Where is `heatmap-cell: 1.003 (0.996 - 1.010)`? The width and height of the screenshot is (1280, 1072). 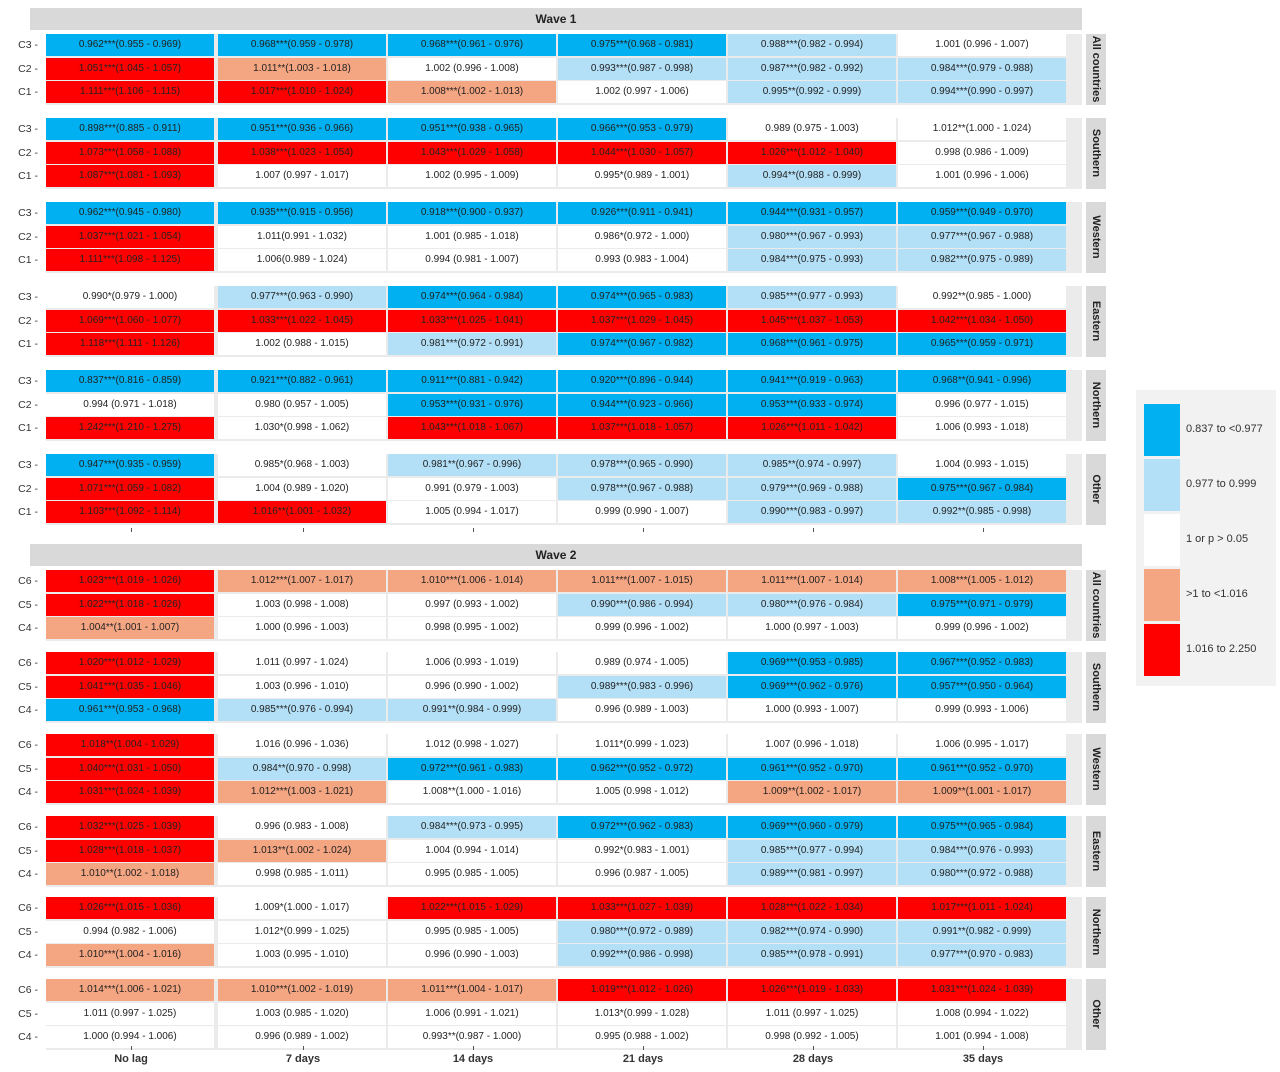
heatmap-cell: 1.003 (0.996 - 1.010) is located at coordinates (302, 686).